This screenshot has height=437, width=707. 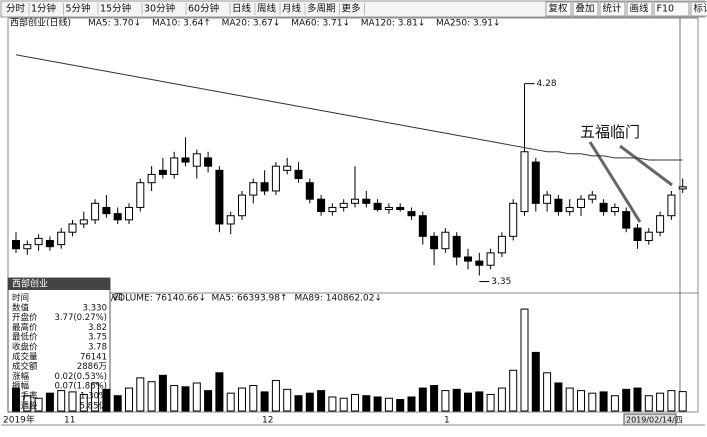 I want to click on info-label: 最低价, so click(x=25, y=337).